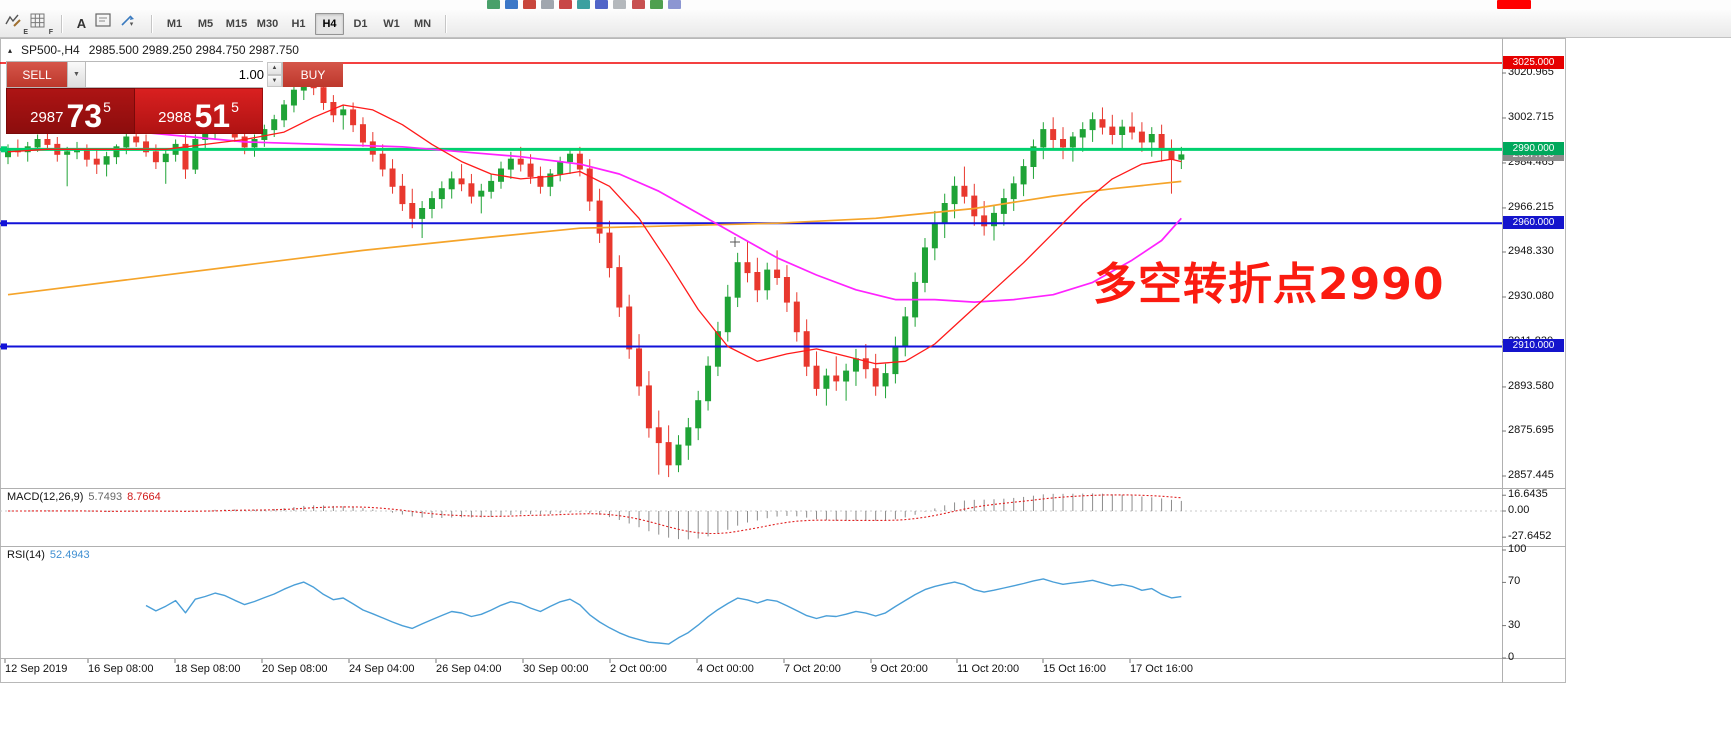 The height and width of the screenshot is (755, 1731). I want to click on time-axis-label: 12 Sep 2019, so click(36, 669).